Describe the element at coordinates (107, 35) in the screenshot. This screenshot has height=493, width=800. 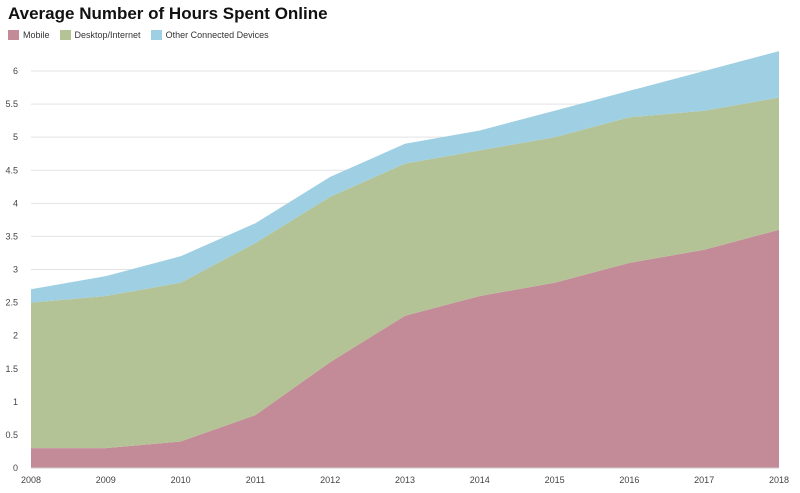
I see `legend-label-desktop: Desktop/Internet` at that location.